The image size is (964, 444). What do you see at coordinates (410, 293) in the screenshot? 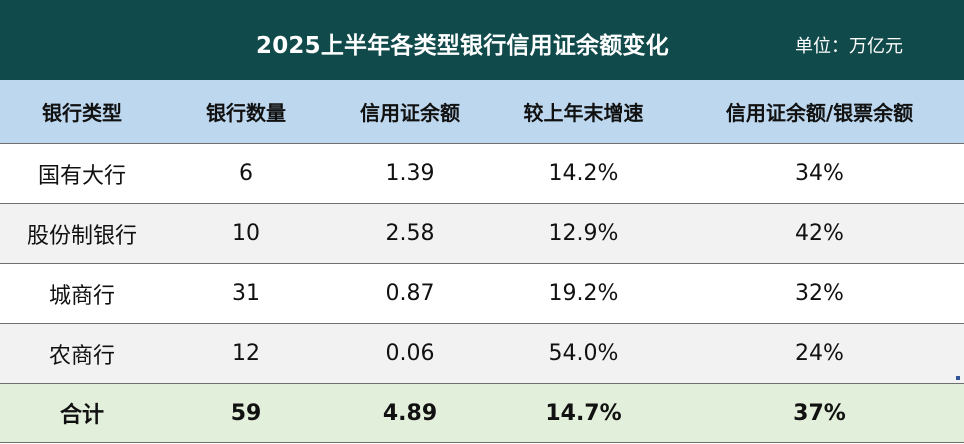
I see `credit-balance-cell: 0.87` at bounding box center [410, 293].